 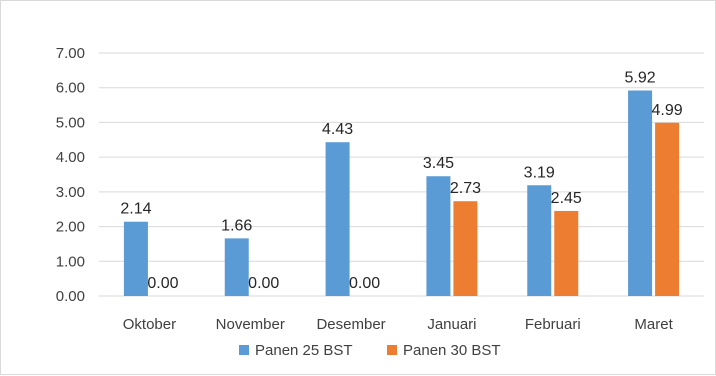 What do you see at coordinates (70, 296) in the screenshot?
I see `y-tick-label: 0.00` at bounding box center [70, 296].